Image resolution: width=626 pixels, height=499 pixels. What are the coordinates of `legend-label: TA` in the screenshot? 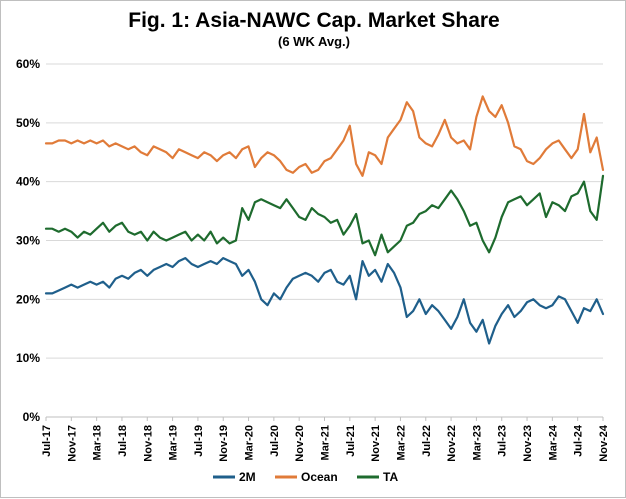 It's located at (390, 477).